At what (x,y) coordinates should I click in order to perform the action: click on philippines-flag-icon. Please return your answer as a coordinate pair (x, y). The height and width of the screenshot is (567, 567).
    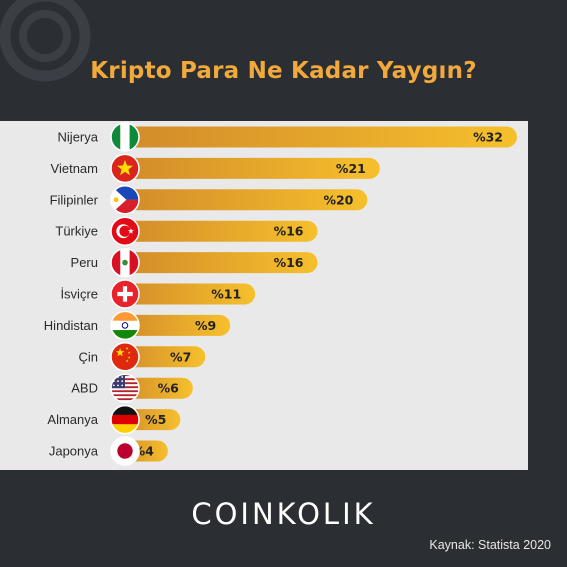
    Looking at the image, I should click on (125, 200).